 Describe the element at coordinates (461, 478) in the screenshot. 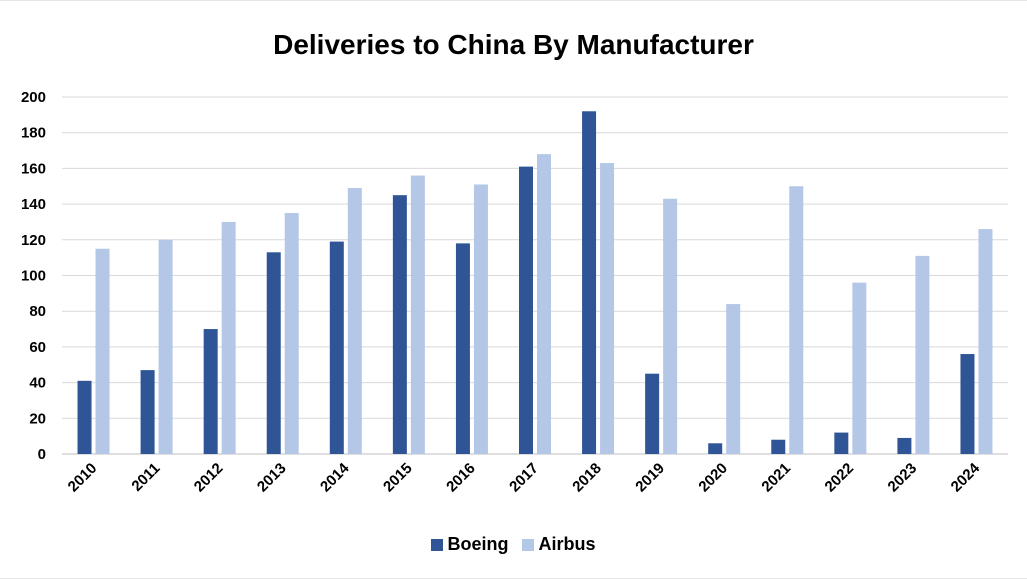

I see `x-tick-label: 2016` at that location.